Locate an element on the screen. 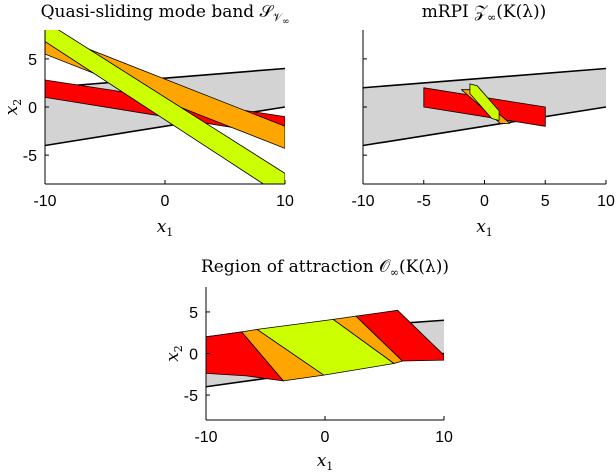 The height and width of the screenshot is (474, 616). chart-title-main: Quasi-sliding mode band 𝒮 is located at coordinates (158, 12).